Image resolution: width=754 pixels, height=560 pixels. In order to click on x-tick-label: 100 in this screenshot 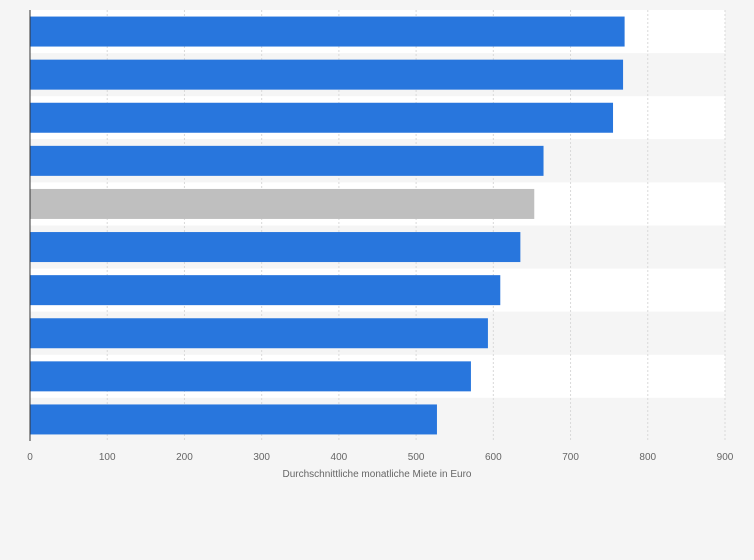, I will do `click(107, 457)`.